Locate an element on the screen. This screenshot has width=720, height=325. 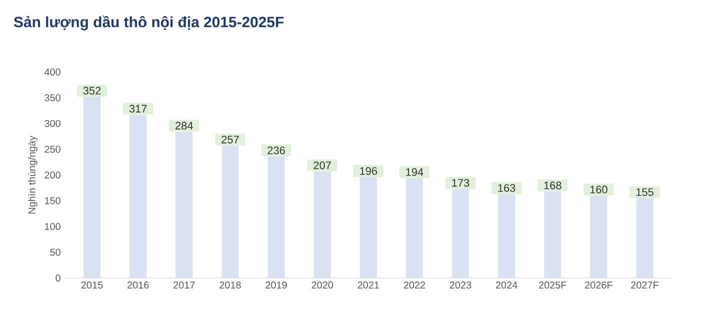
y-axis-title: Nghìn thùng/ngày is located at coordinates (33, 175).